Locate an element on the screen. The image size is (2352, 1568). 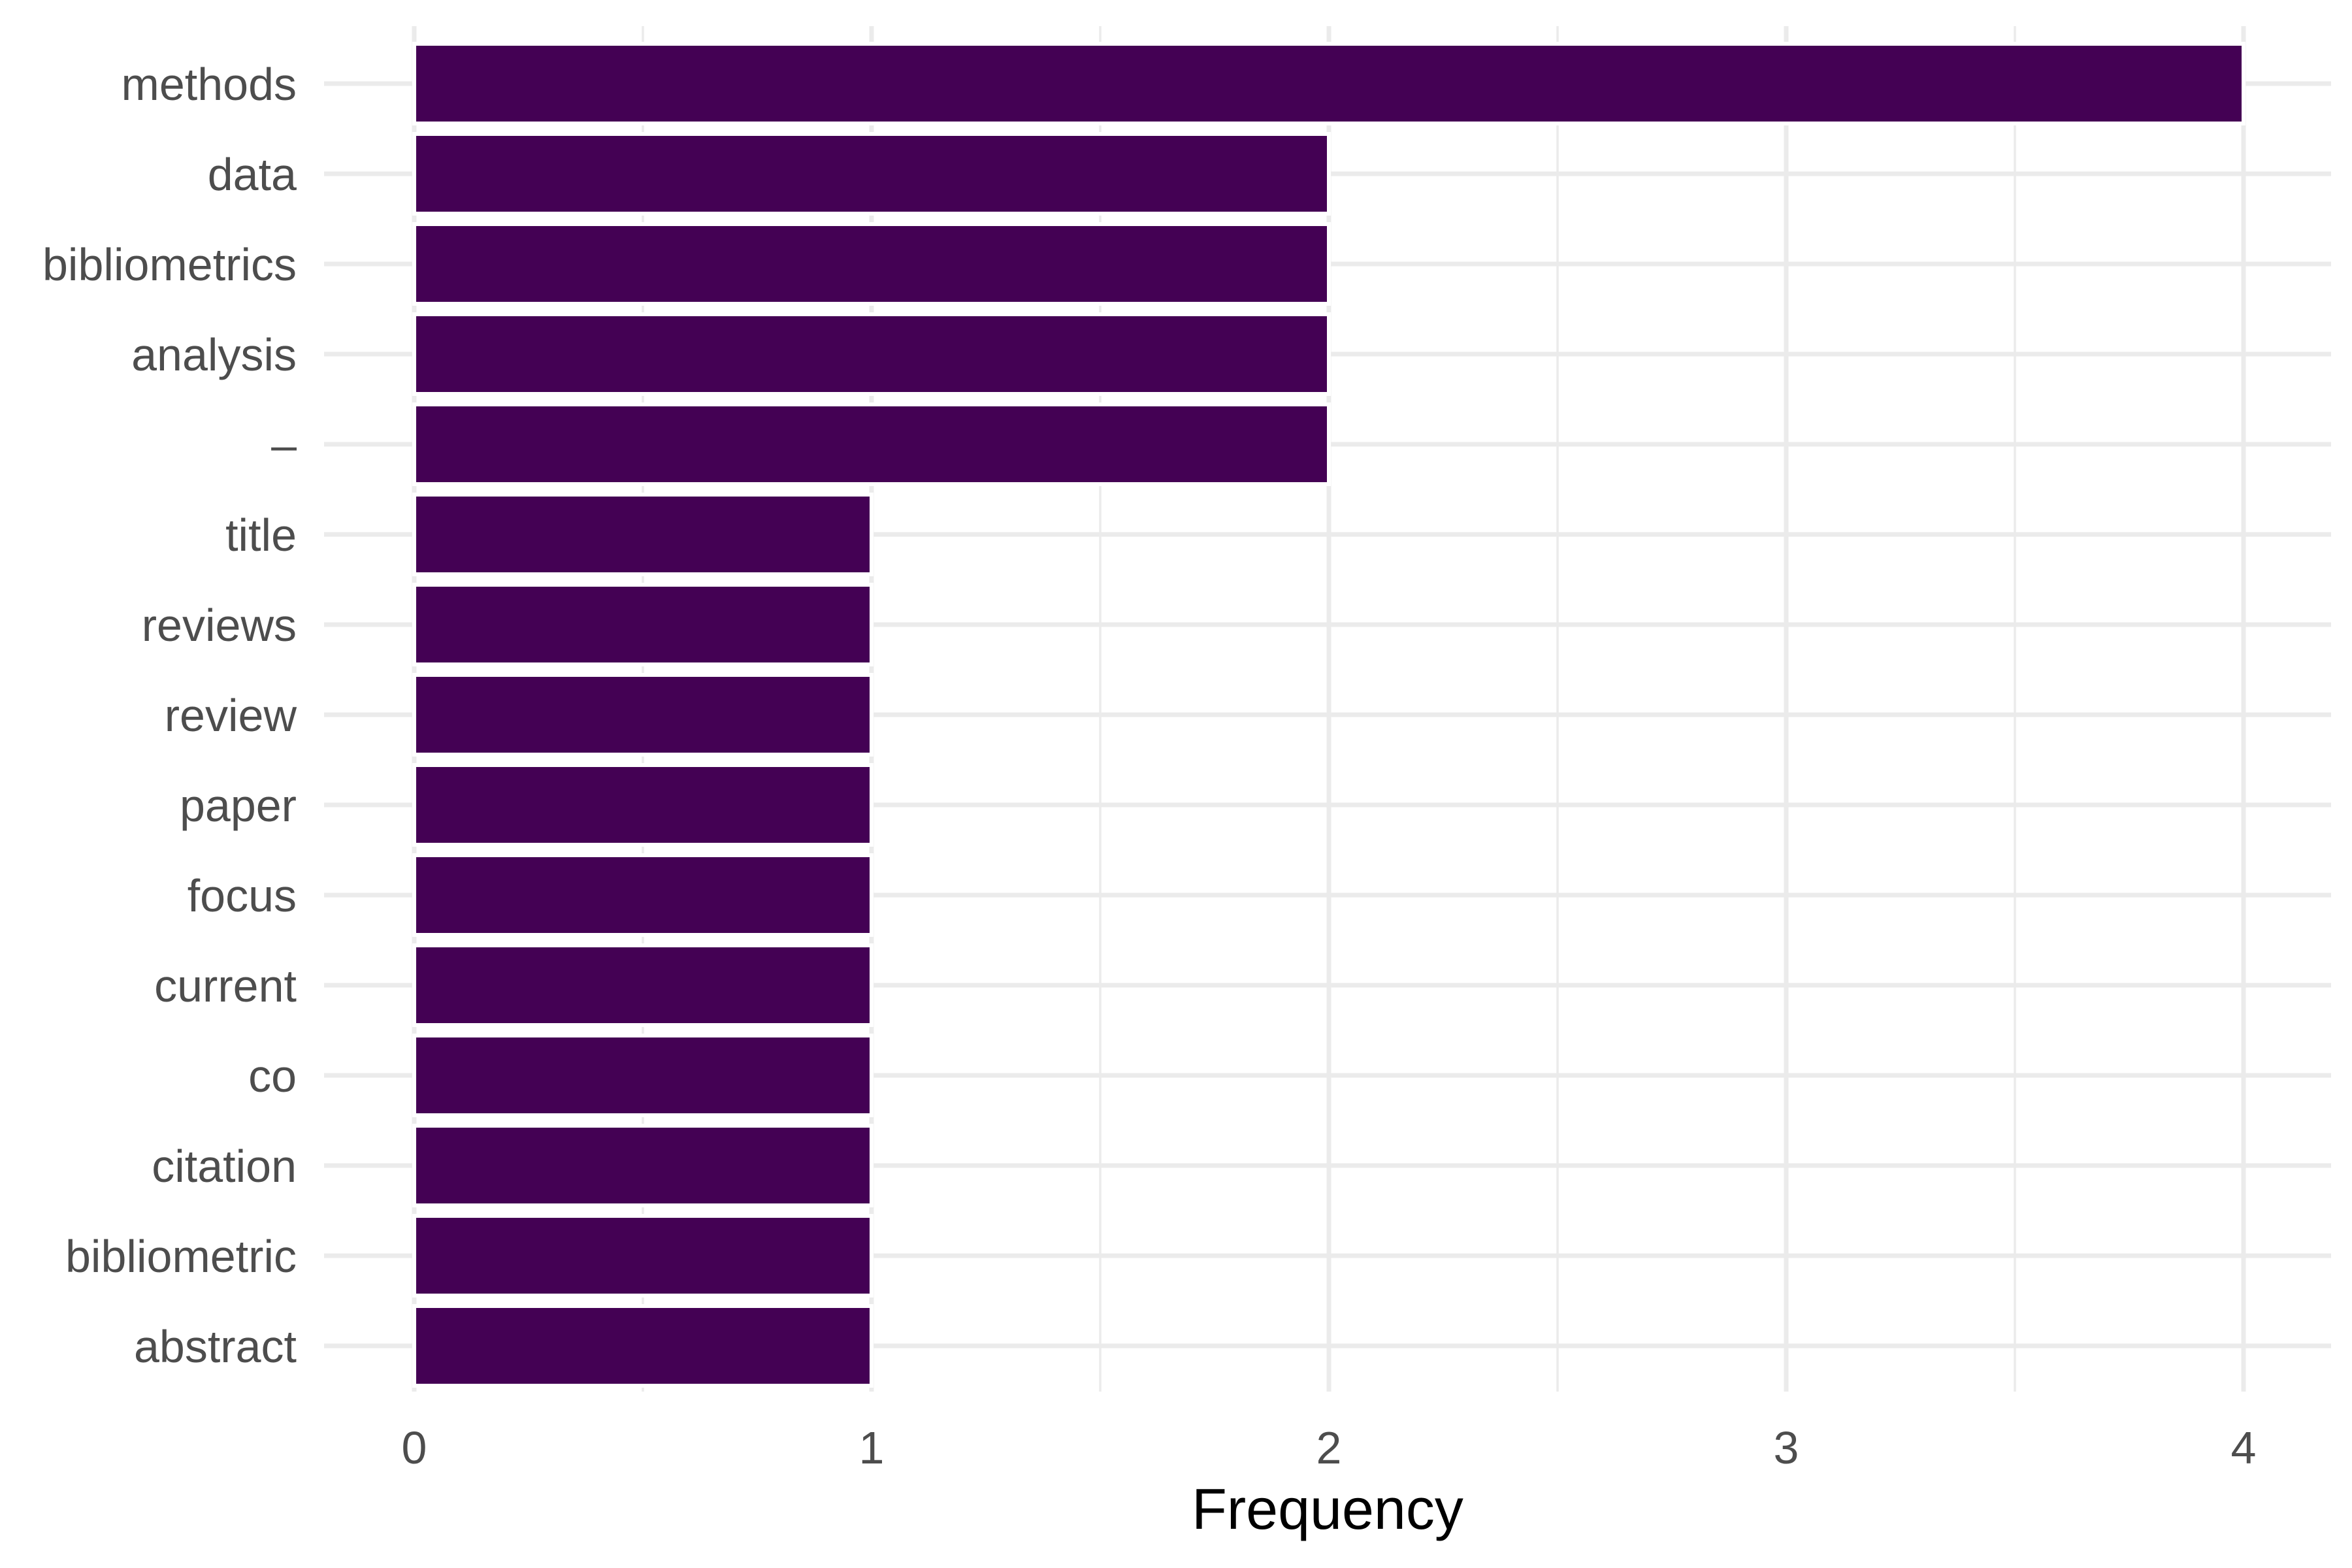
y-tick-label: citation is located at coordinates (224, 1166).